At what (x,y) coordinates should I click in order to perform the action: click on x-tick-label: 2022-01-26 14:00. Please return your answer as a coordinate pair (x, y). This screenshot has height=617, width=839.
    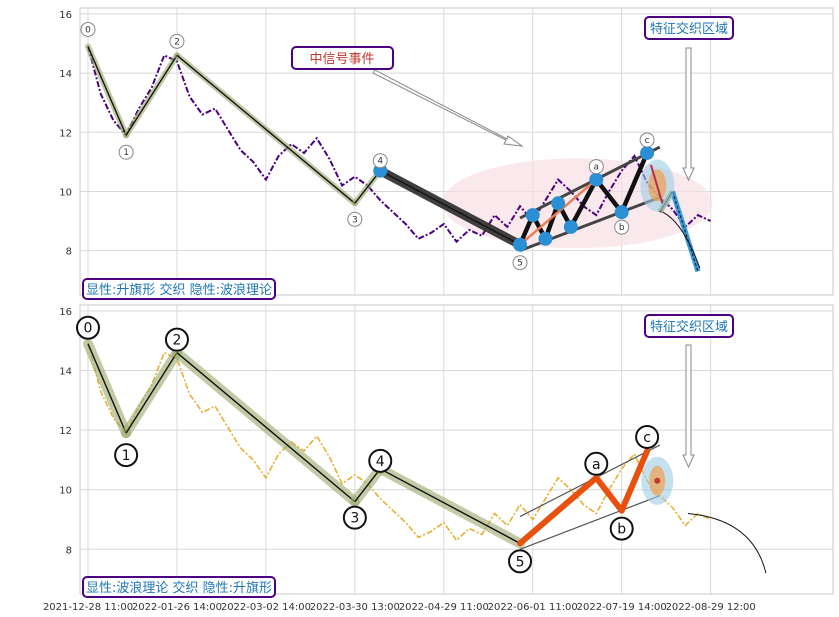
    Looking at the image, I should click on (177, 607).